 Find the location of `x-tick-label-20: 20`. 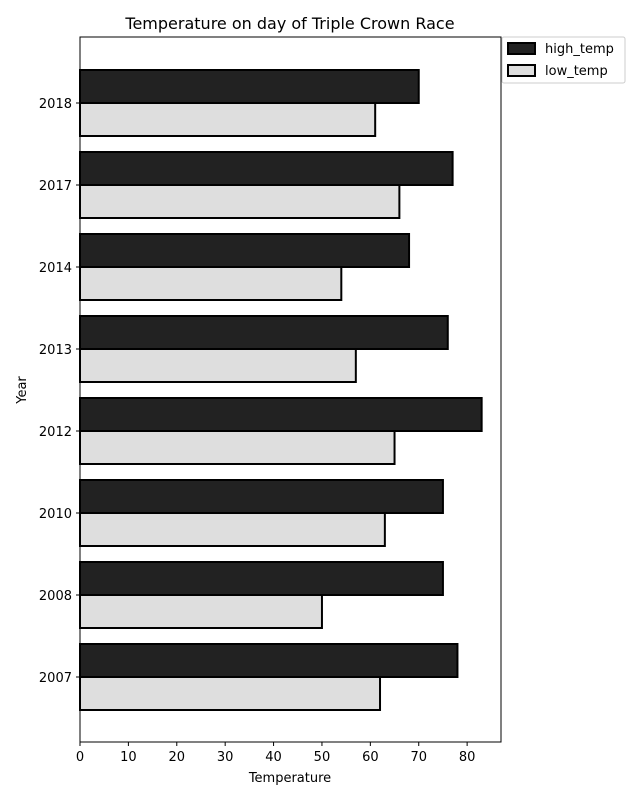

x-tick-label-20: 20 is located at coordinates (177, 757).